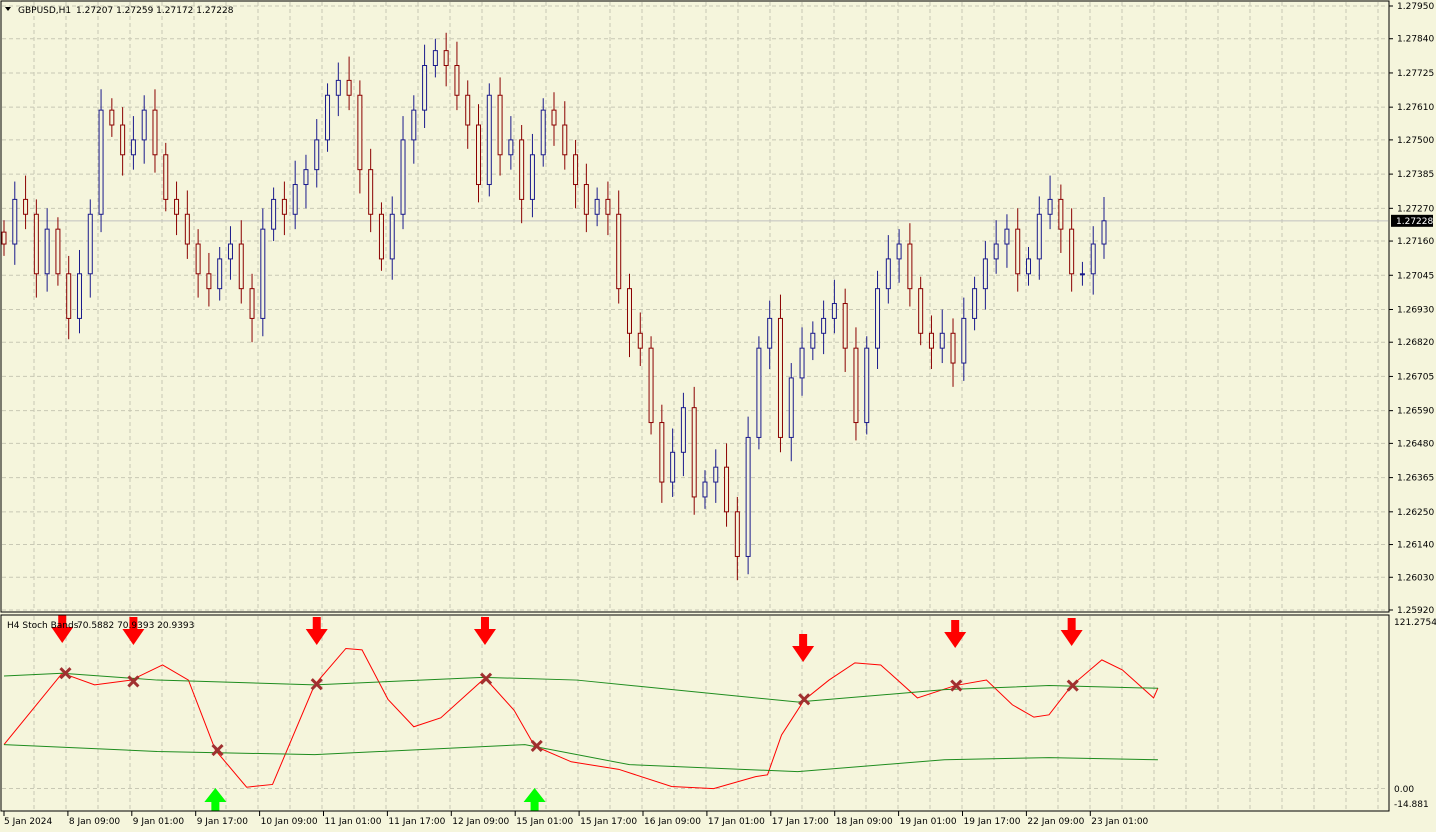 The width and height of the screenshot is (1436, 832). Describe the element at coordinates (736, 822) in the screenshot. I see `time-label: 17 Jan 01:00` at that location.